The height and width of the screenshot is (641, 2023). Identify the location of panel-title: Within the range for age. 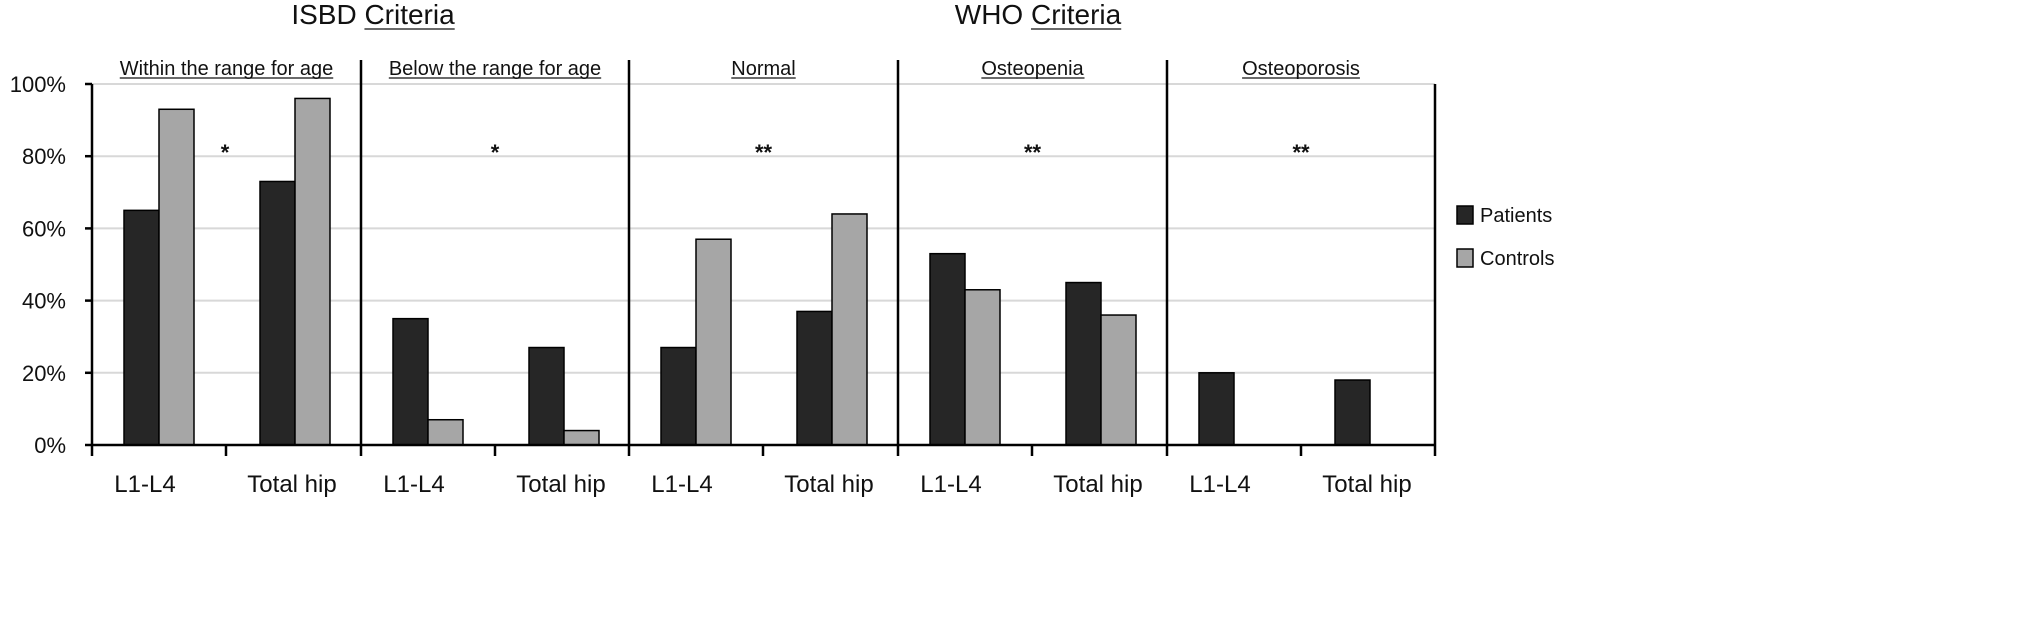
(226, 69).